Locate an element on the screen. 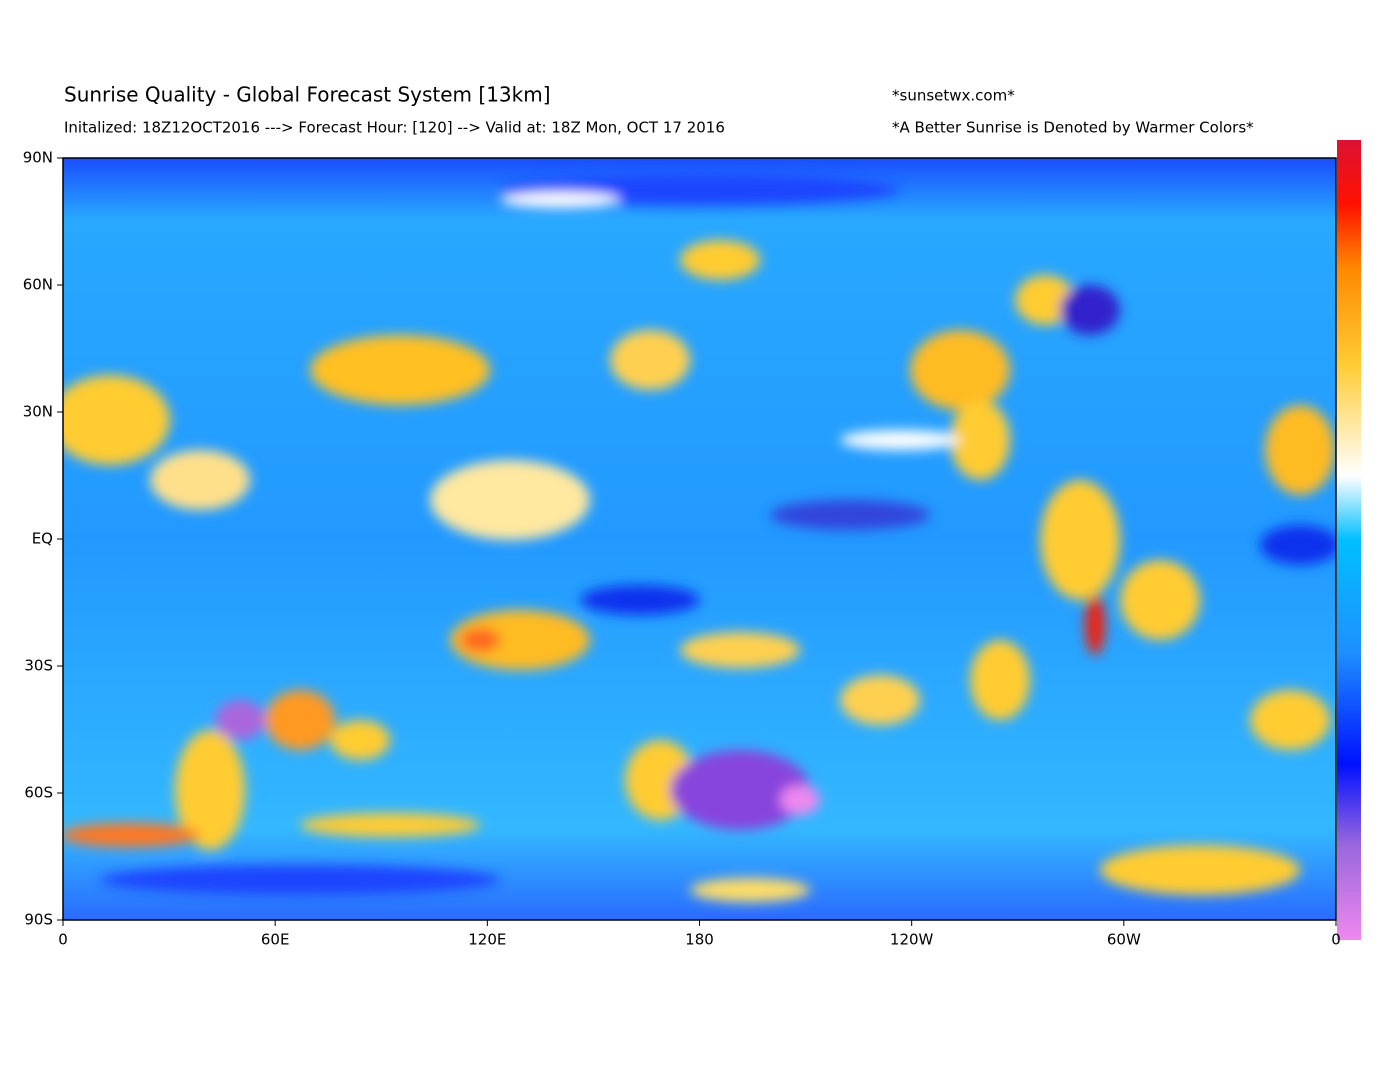 The height and width of the screenshot is (1080, 1400). lon-label: 120E is located at coordinates (487, 940).